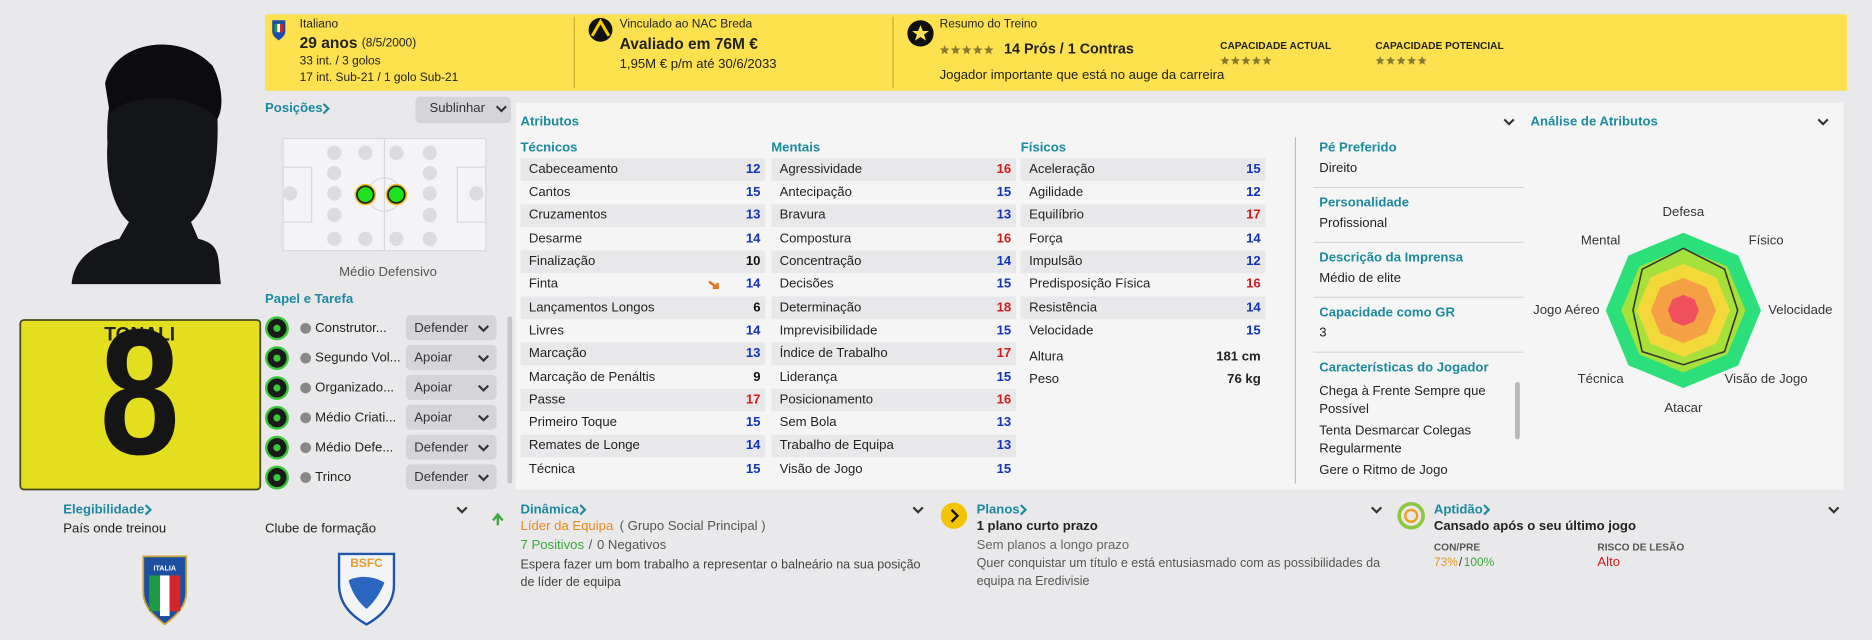 The width and height of the screenshot is (1872, 640). I want to click on attribute-value: 18, so click(1004, 307).